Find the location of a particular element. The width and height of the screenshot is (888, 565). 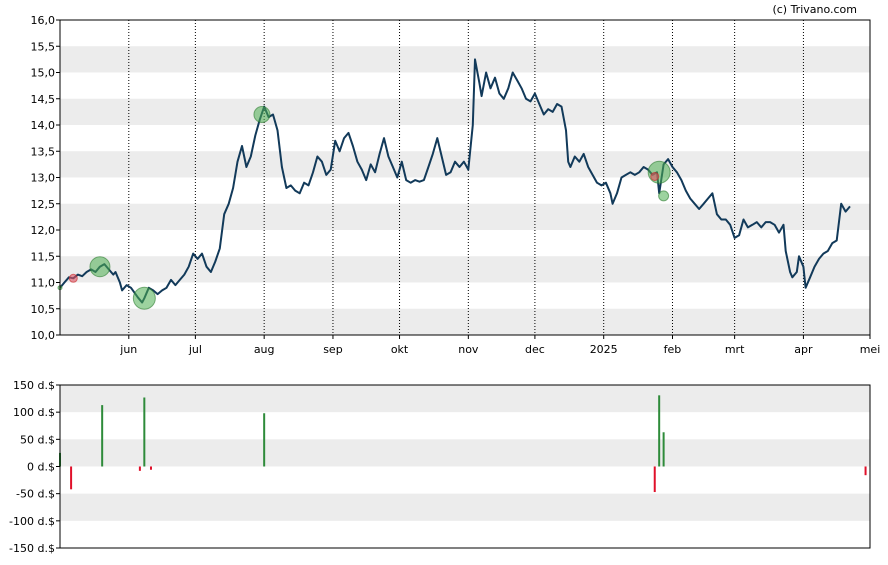

y-tick-label: 10,0 is located at coordinates (43, 335).